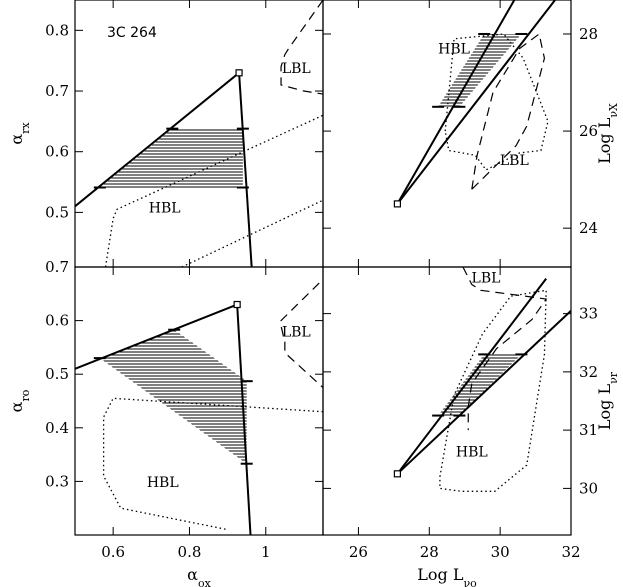  What do you see at coordinates (358, 552) in the screenshot?
I see `x-tick-label: 26` at bounding box center [358, 552].